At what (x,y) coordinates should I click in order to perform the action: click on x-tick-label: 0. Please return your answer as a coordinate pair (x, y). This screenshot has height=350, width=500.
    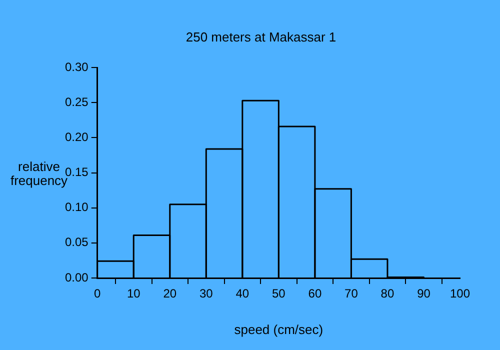
    Looking at the image, I should click on (98, 293).